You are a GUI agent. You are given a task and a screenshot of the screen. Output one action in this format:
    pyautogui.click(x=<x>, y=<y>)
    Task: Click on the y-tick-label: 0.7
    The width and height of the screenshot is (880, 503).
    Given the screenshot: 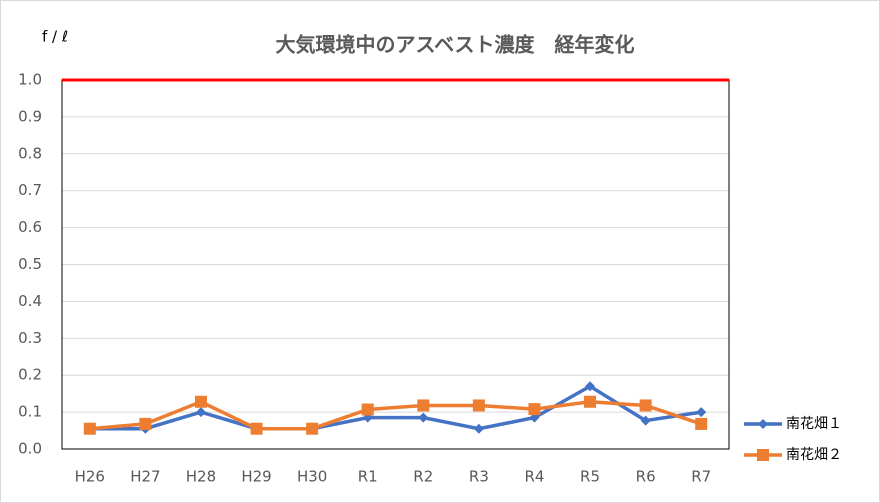 What is the action you would take?
    pyautogui.click(x=30, y=190)
    